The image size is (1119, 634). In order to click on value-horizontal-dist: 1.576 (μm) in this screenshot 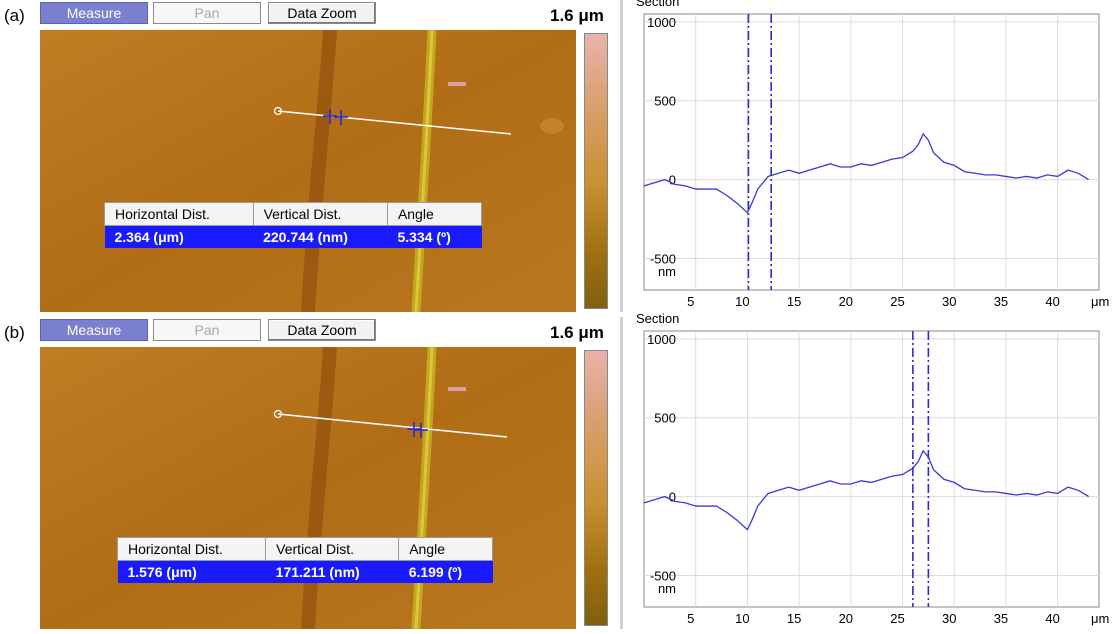, I will do `click(191, 571)`.